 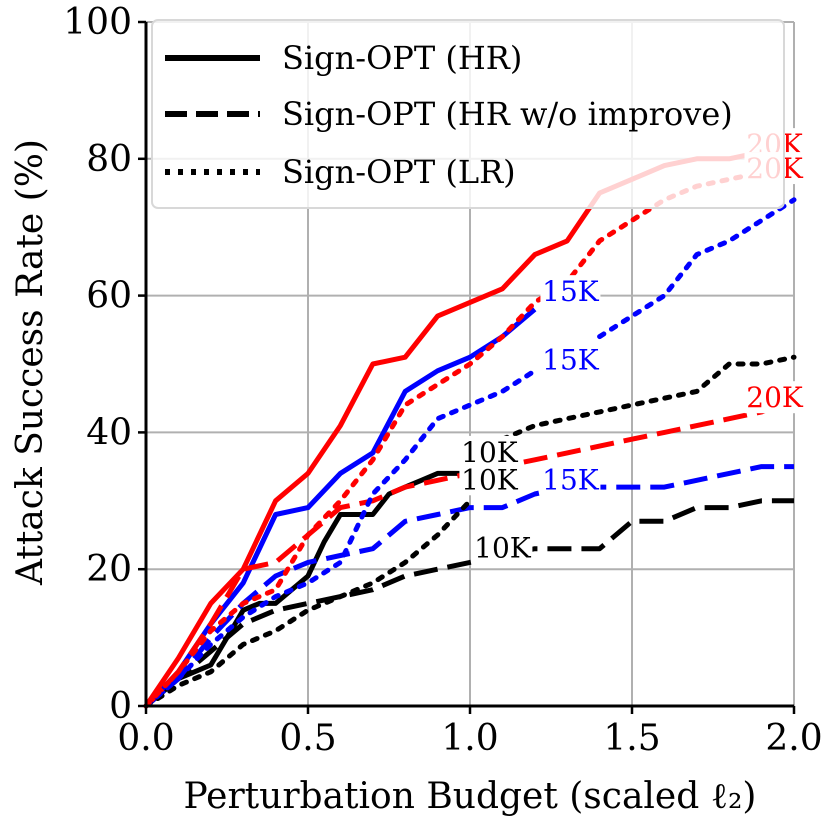 What do you see at coordinates (30, 362) in the screenshot?
I see `y-axis-title: Attack Success Rate (%)` at bounding box center [30, 362].